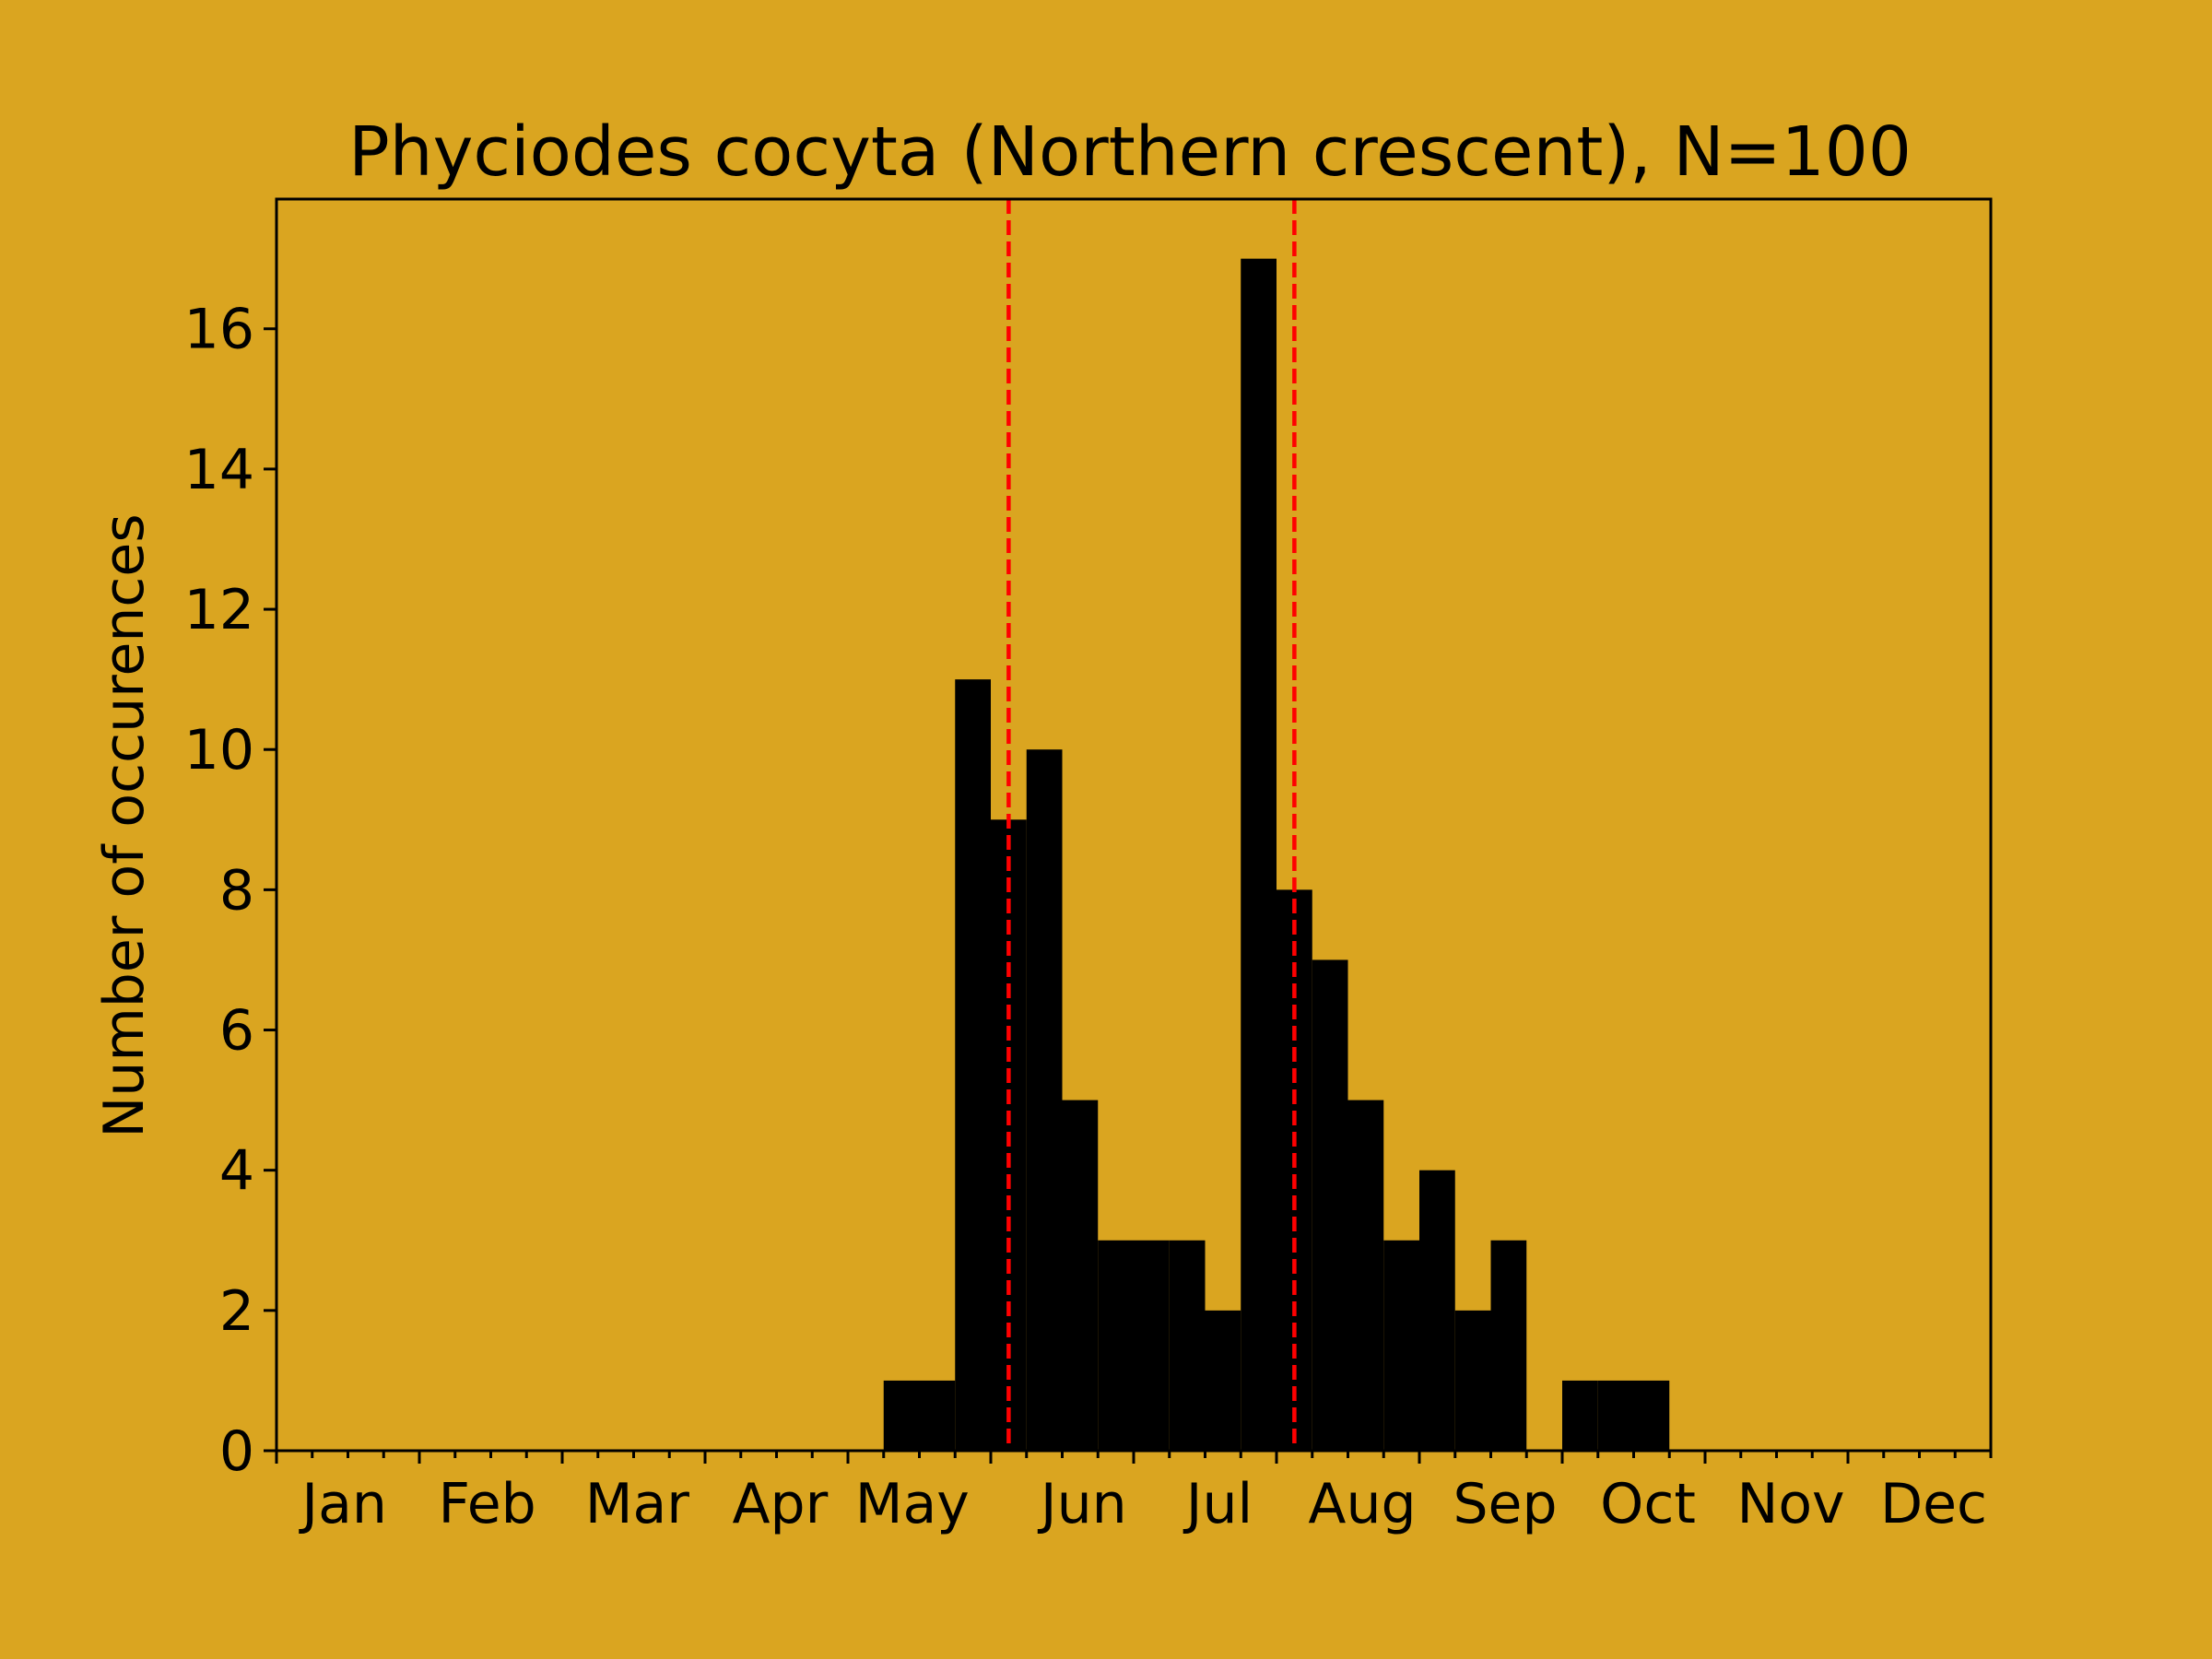  What do you see at coordinates (219, 470) in the screenshot?
I see `y-tick-label: 14` at bounding box center [219, 470].